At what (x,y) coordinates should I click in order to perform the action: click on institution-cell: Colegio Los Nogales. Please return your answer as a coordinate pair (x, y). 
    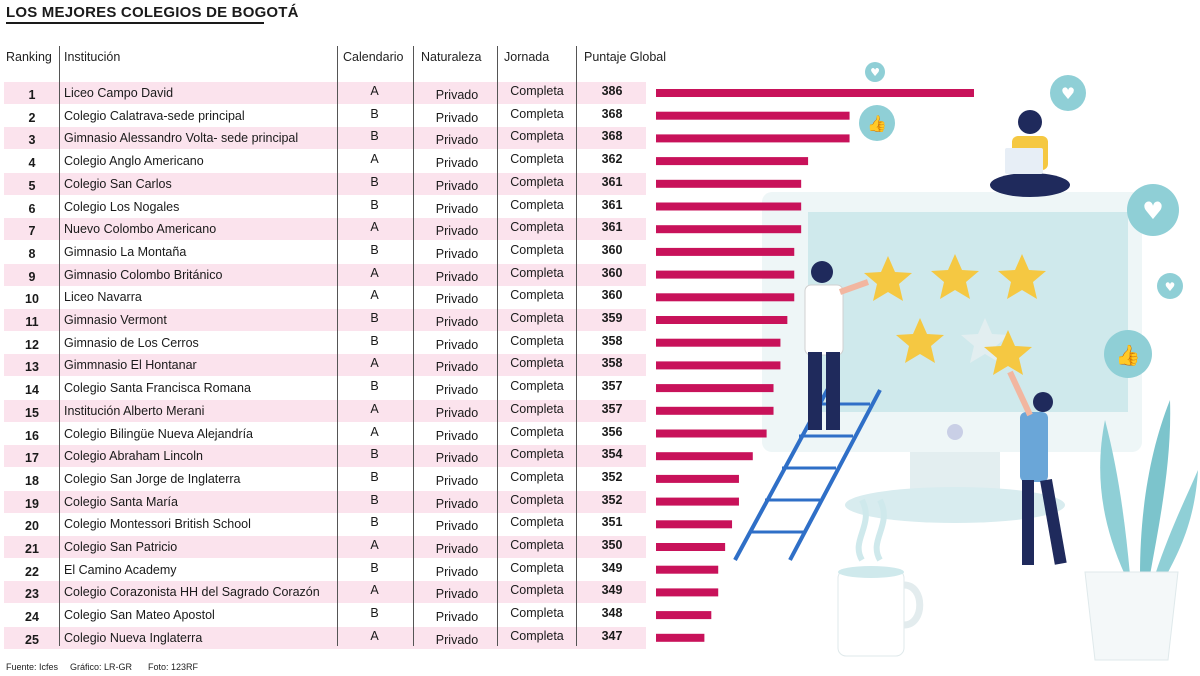
    Looking at the image, I should click on (122, 206).